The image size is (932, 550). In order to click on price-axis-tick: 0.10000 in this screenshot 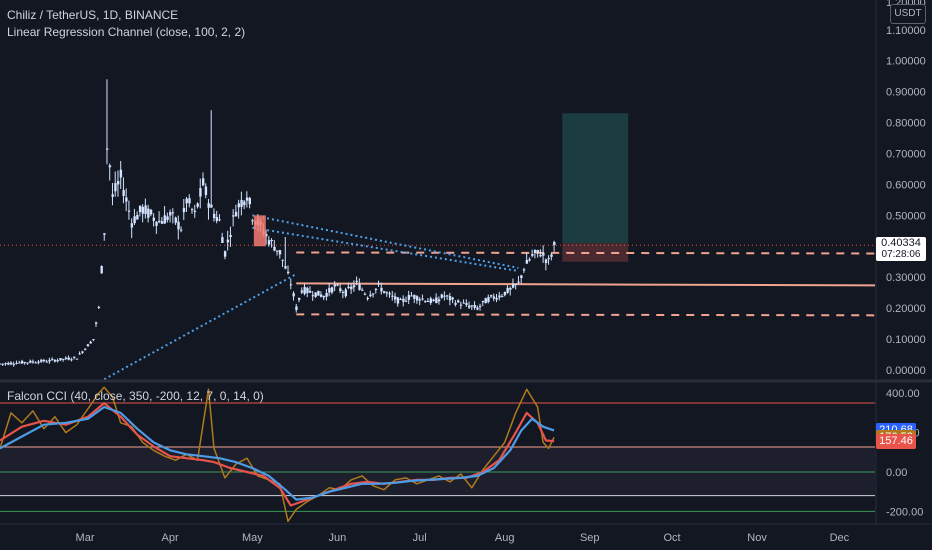, I will do `click(906, 340)`.